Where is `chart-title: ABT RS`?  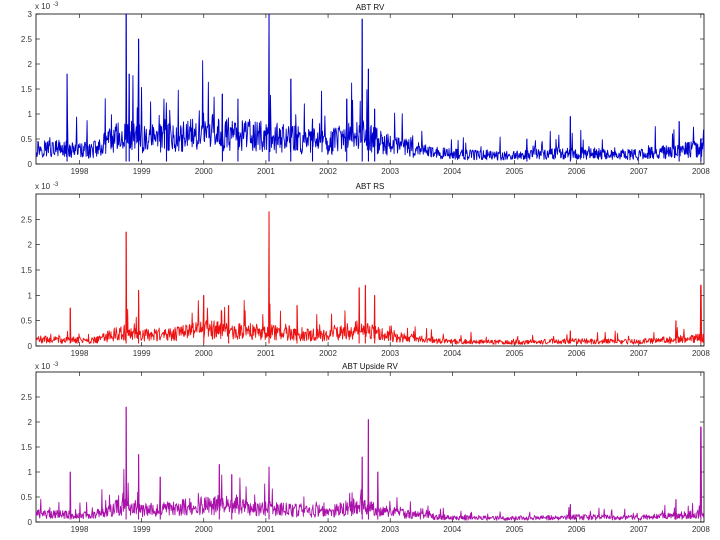
chart-title: ABT RS is located at coordinates (370, 186).